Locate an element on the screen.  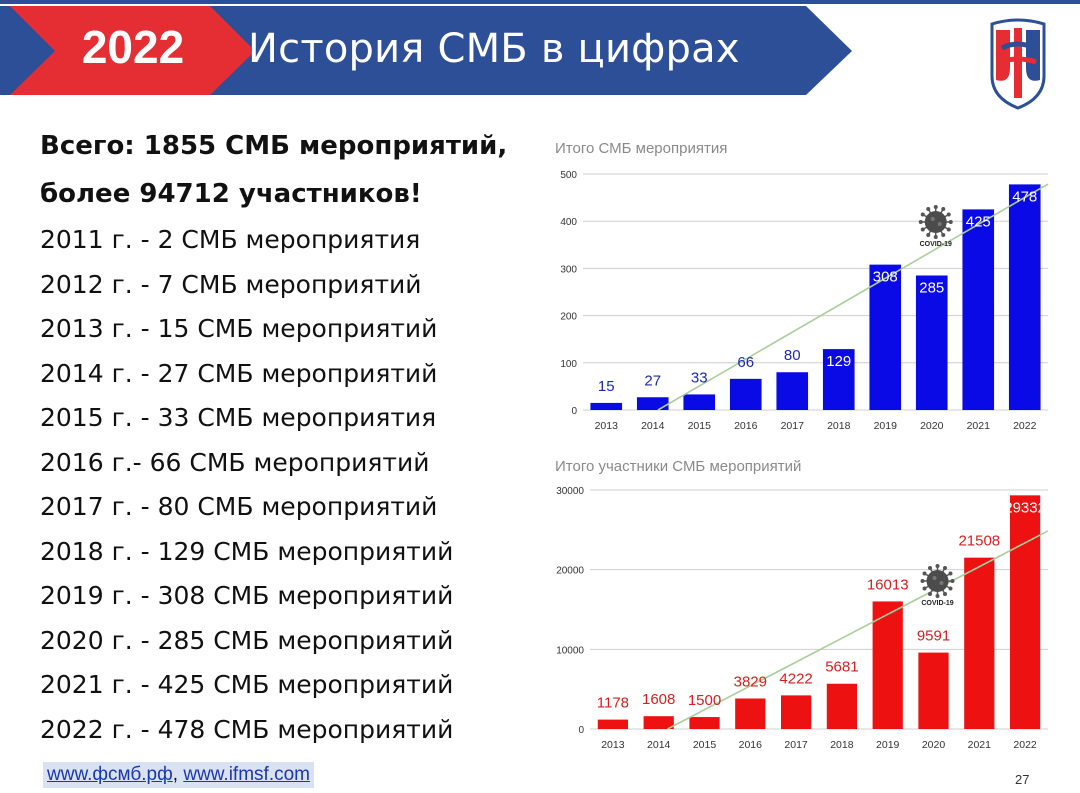
data-label: 33 is located at coordinates (699, 377).